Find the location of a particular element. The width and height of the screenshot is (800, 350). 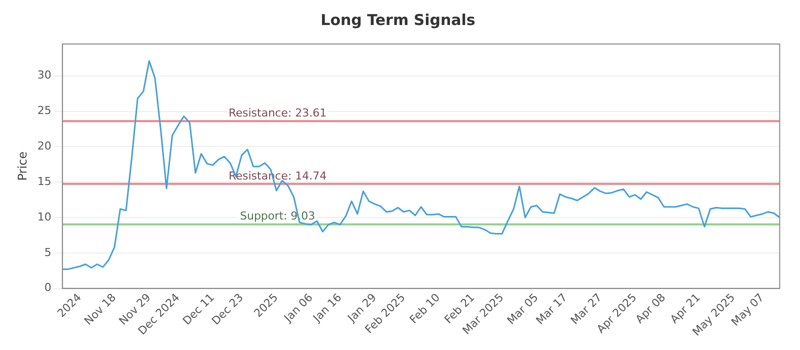

ref-line-label: Resistance: 23.61 is located at coordinates (277, 113).